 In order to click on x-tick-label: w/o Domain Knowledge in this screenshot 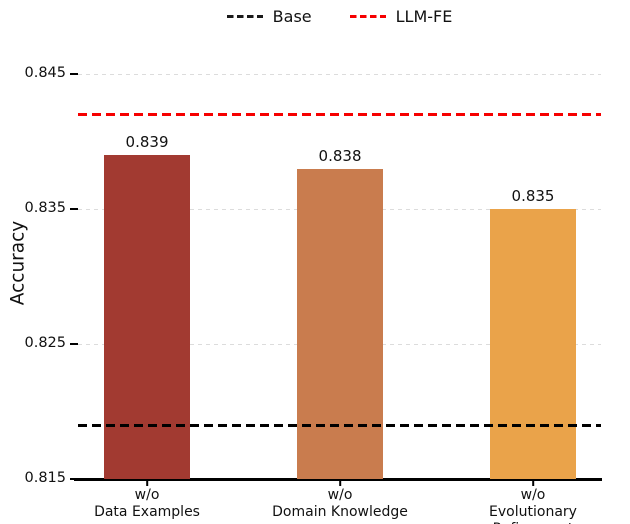, I will do `click(340, 504)`.